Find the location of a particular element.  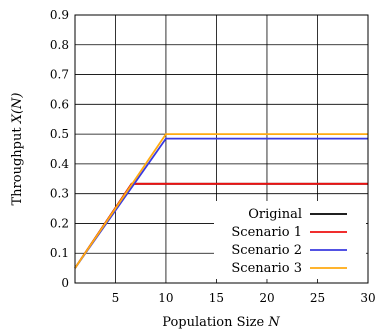

y-tick-label: 0.8 is located at coordinates (59, 45).